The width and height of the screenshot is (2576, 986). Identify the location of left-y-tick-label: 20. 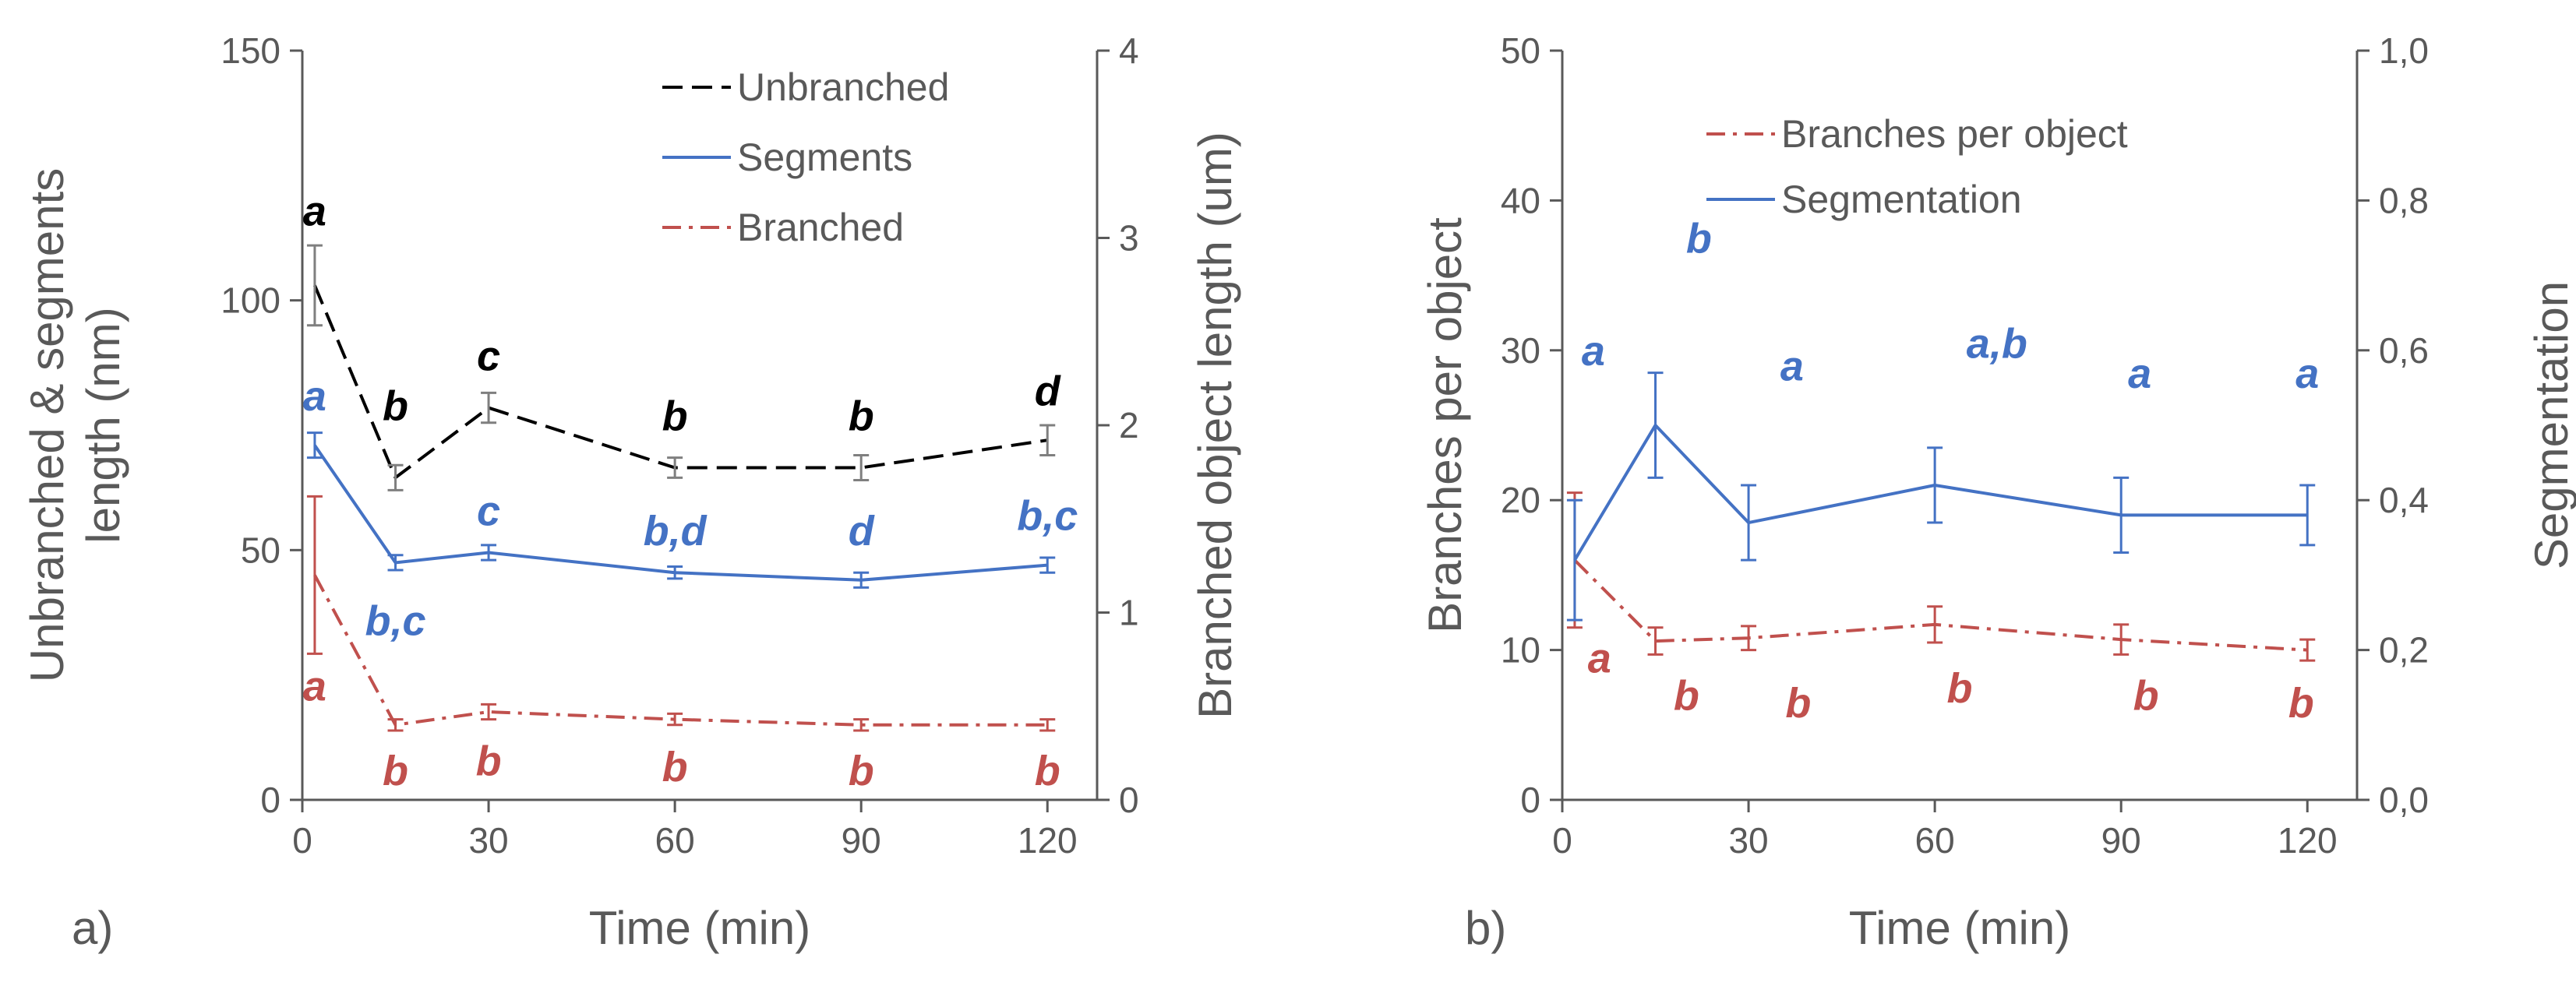
(1520, 500).